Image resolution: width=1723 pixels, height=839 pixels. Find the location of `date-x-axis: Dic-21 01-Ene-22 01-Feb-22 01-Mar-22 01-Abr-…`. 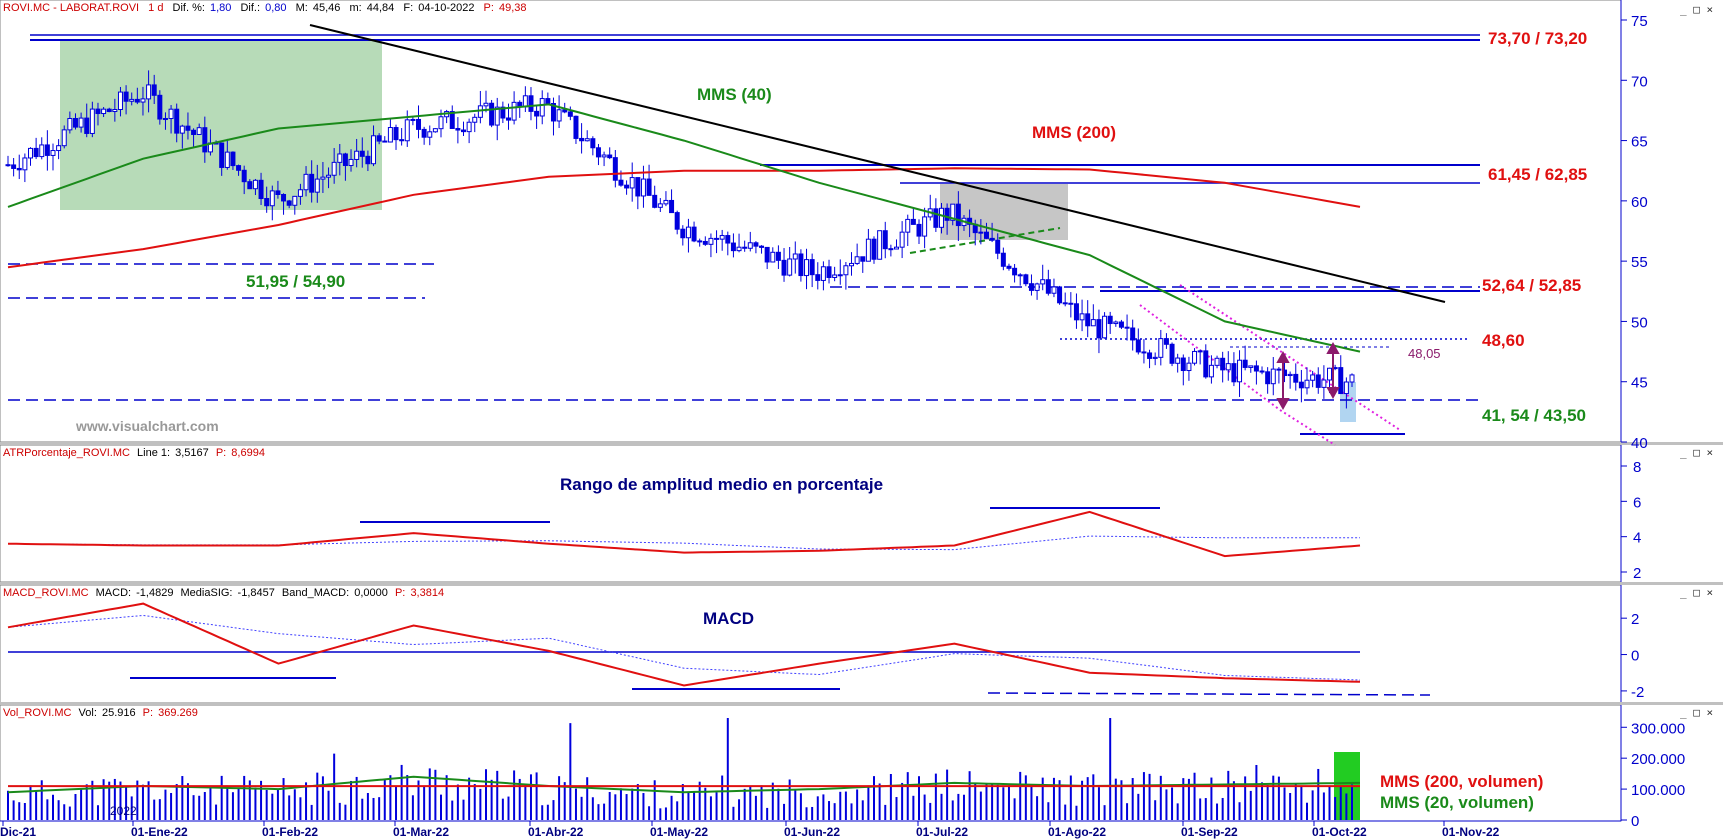

date-x-axis: Dic-21 01-Ene-22 01-Feb-22 01-Mar-22 01-Abr-… is located at coordinates (750, 830).